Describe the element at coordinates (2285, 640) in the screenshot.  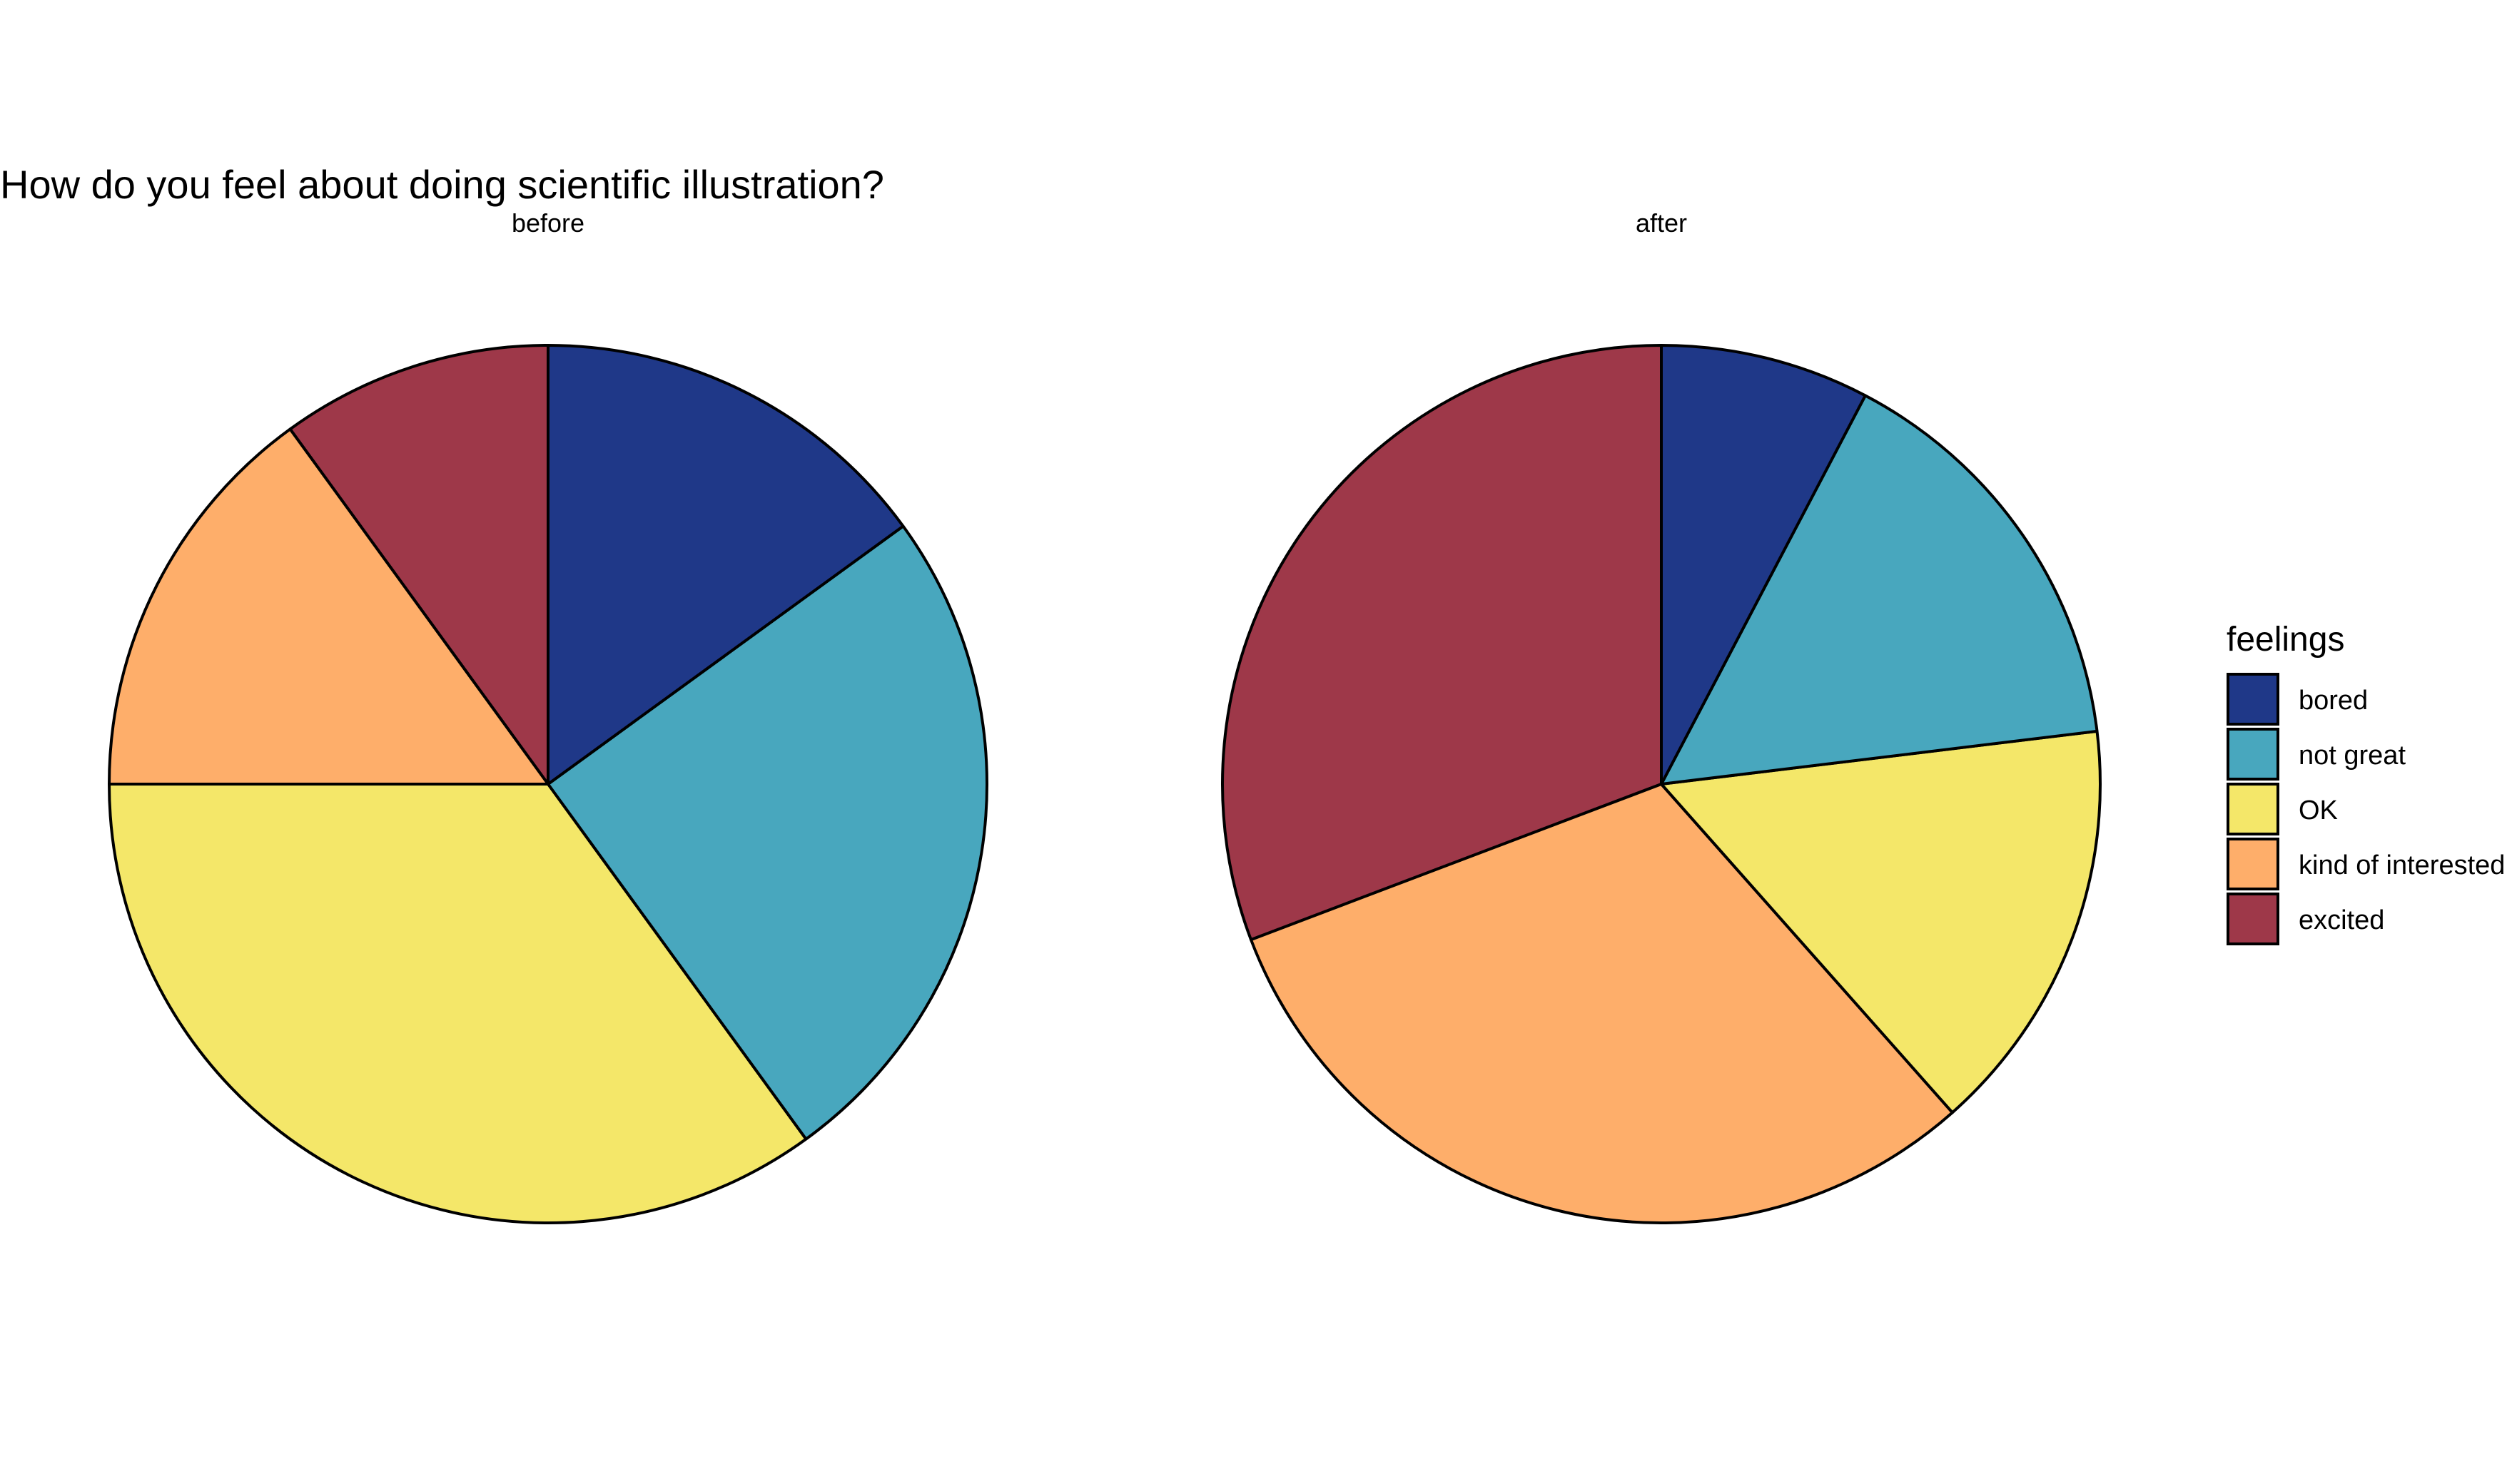
I see `legend-title: feelings` at that location.